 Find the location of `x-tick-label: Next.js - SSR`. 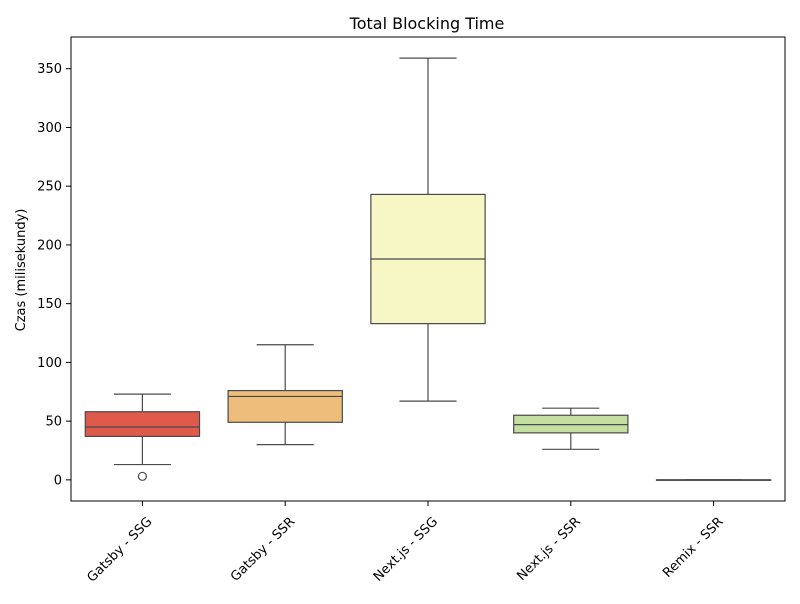

x-tick-label: Next.js - SSR is located at coordinates (549, 549).